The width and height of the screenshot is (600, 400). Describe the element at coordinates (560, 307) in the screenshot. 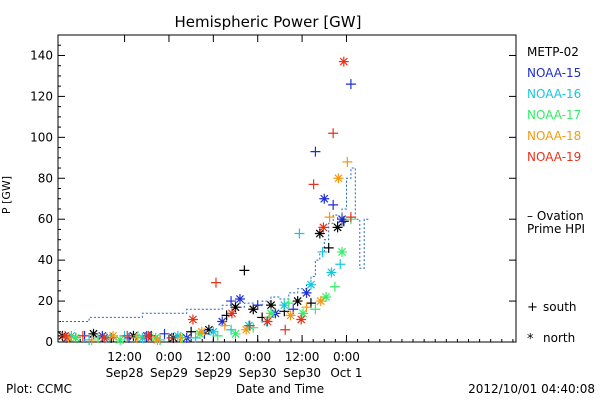

I see `south-marker-label: south` at that location.